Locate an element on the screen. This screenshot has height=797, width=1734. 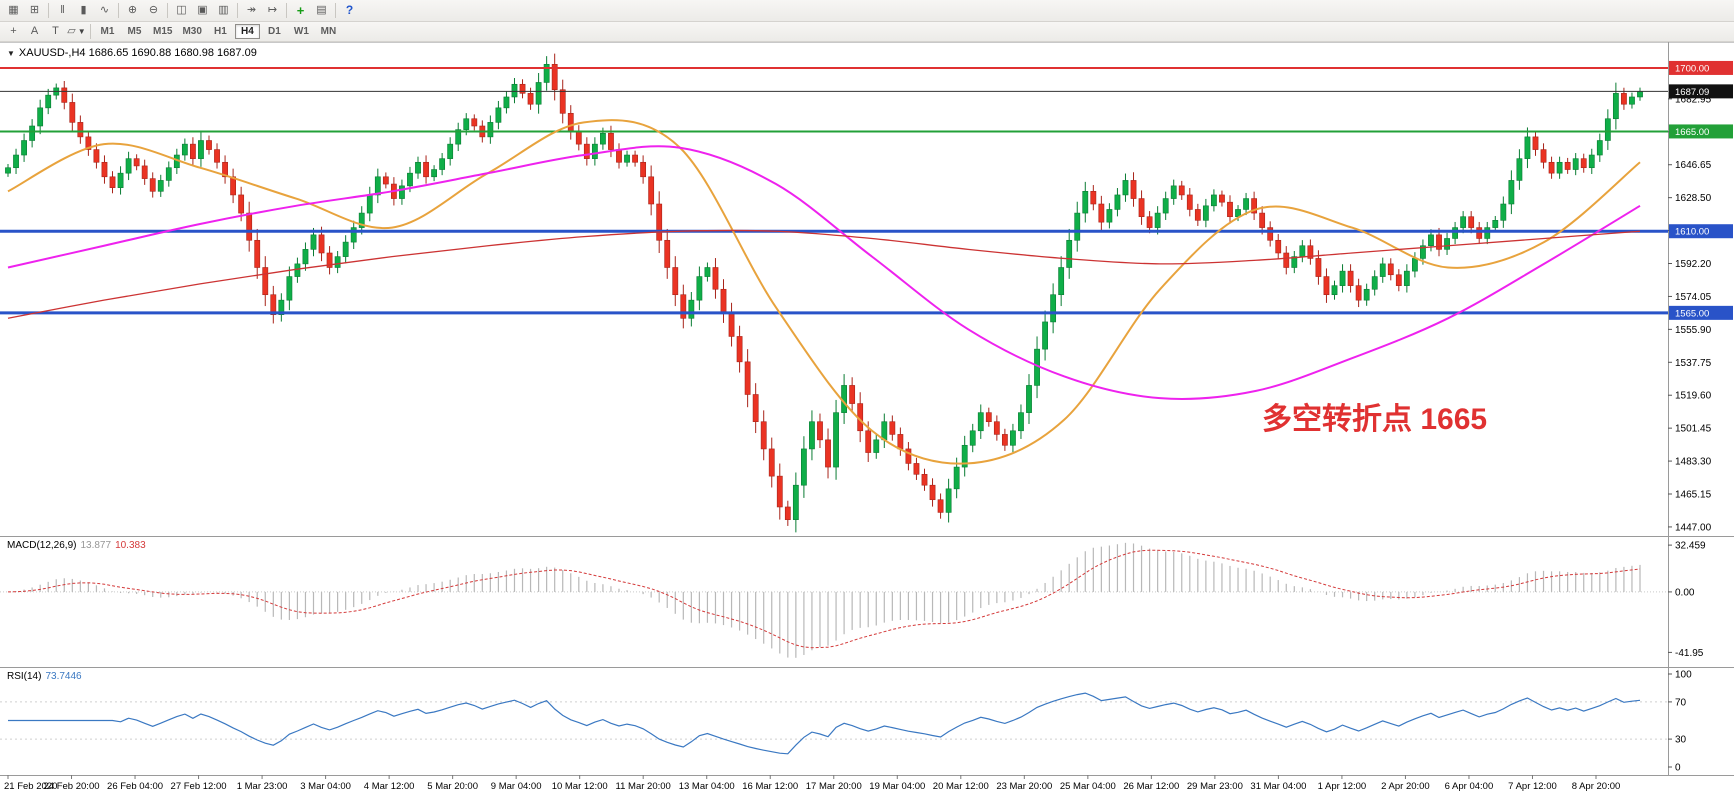
svg-text: 0 is located at coordinates (1678, 768).